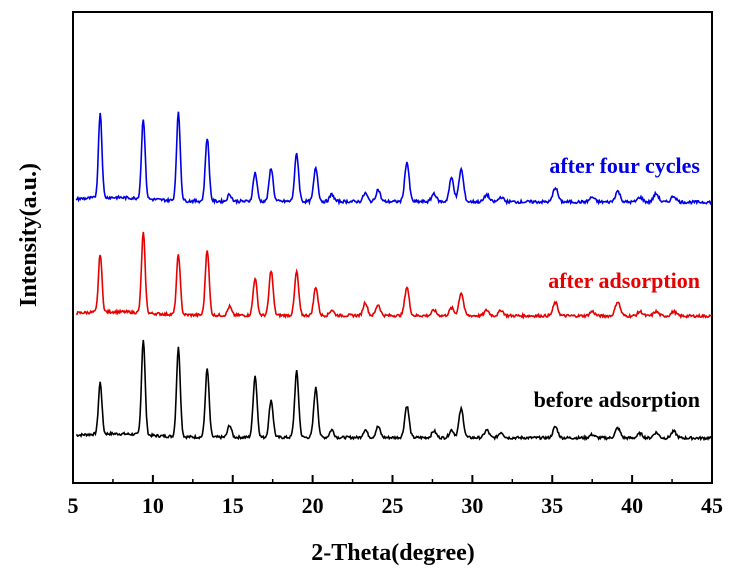 The width and height of the screenshot is (729, 568). What do you see at coordinates (393, 553) in the screenshot?
I see `x-axis-label: 2-Theta(degree)` at bounding box center [393, 553].